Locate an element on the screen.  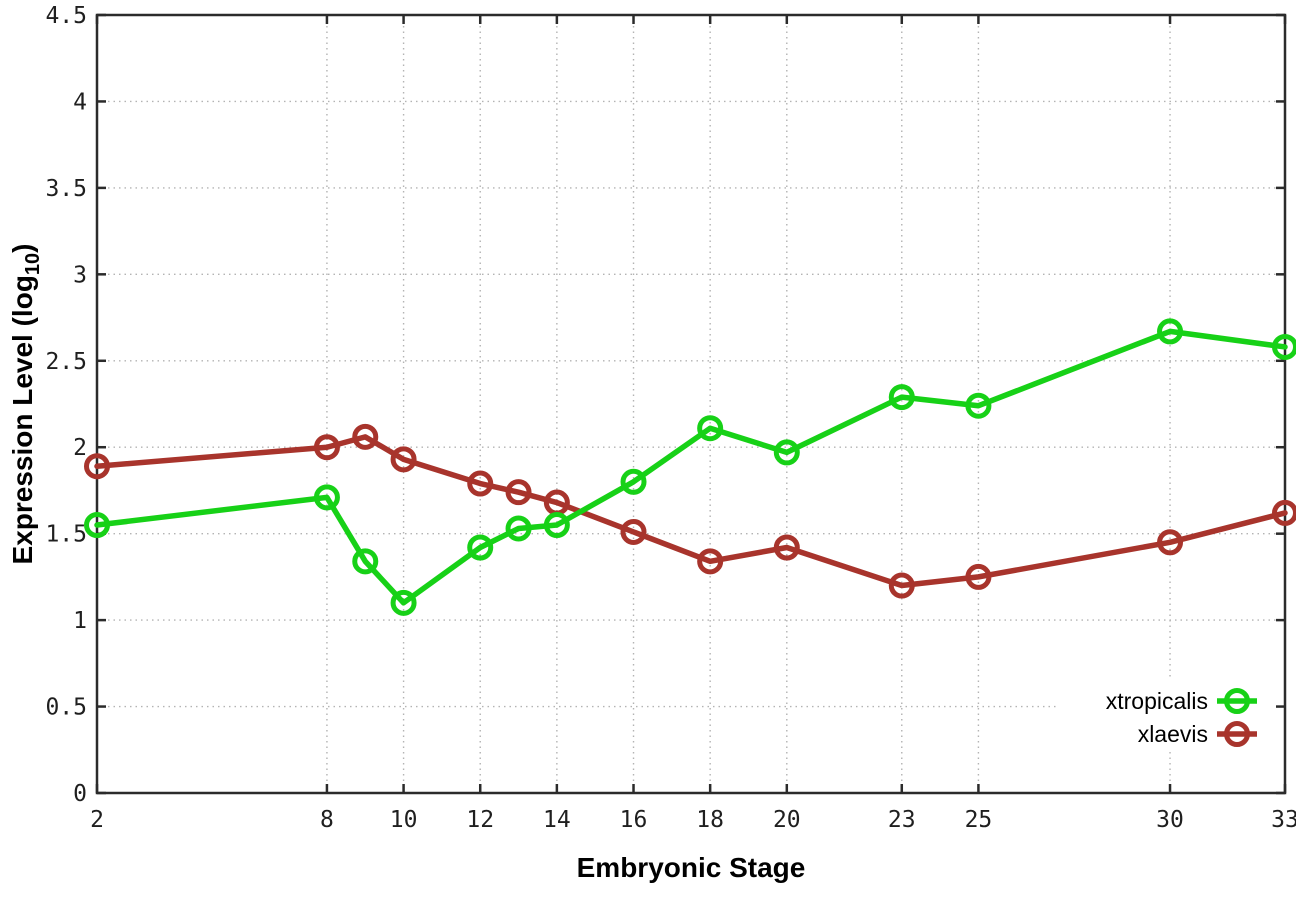
x-tick-label-23: 23 is located at coordinates (902, 820).